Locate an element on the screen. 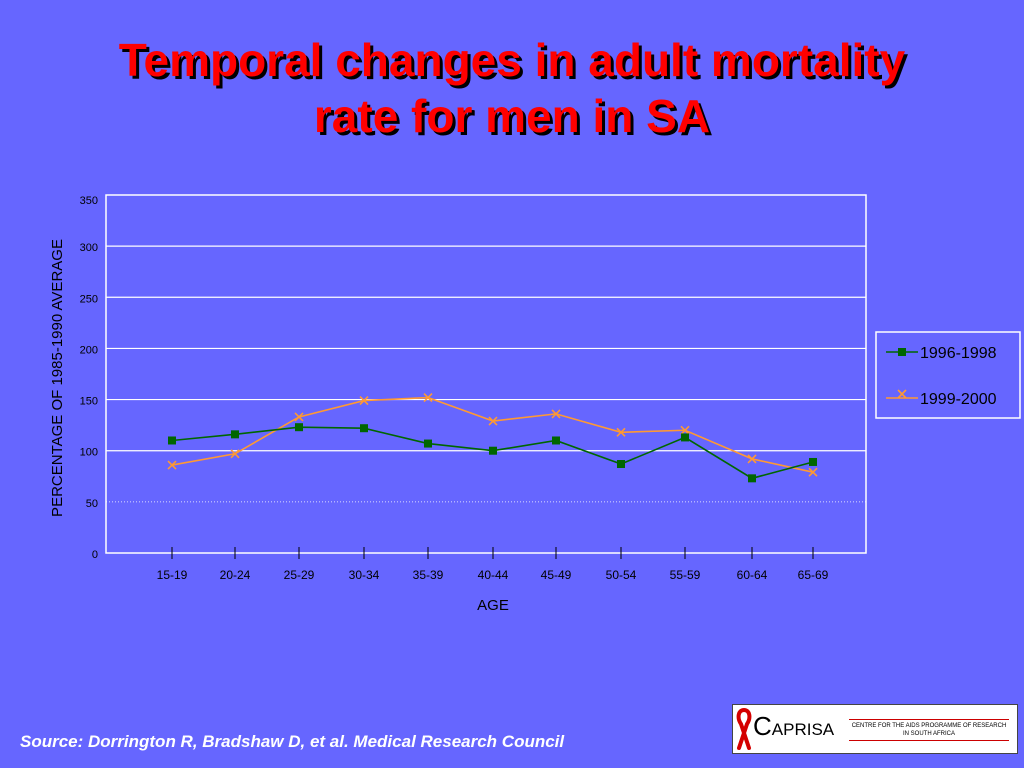  x-tick-label: 45-49 is located at coordinates (556, 575).